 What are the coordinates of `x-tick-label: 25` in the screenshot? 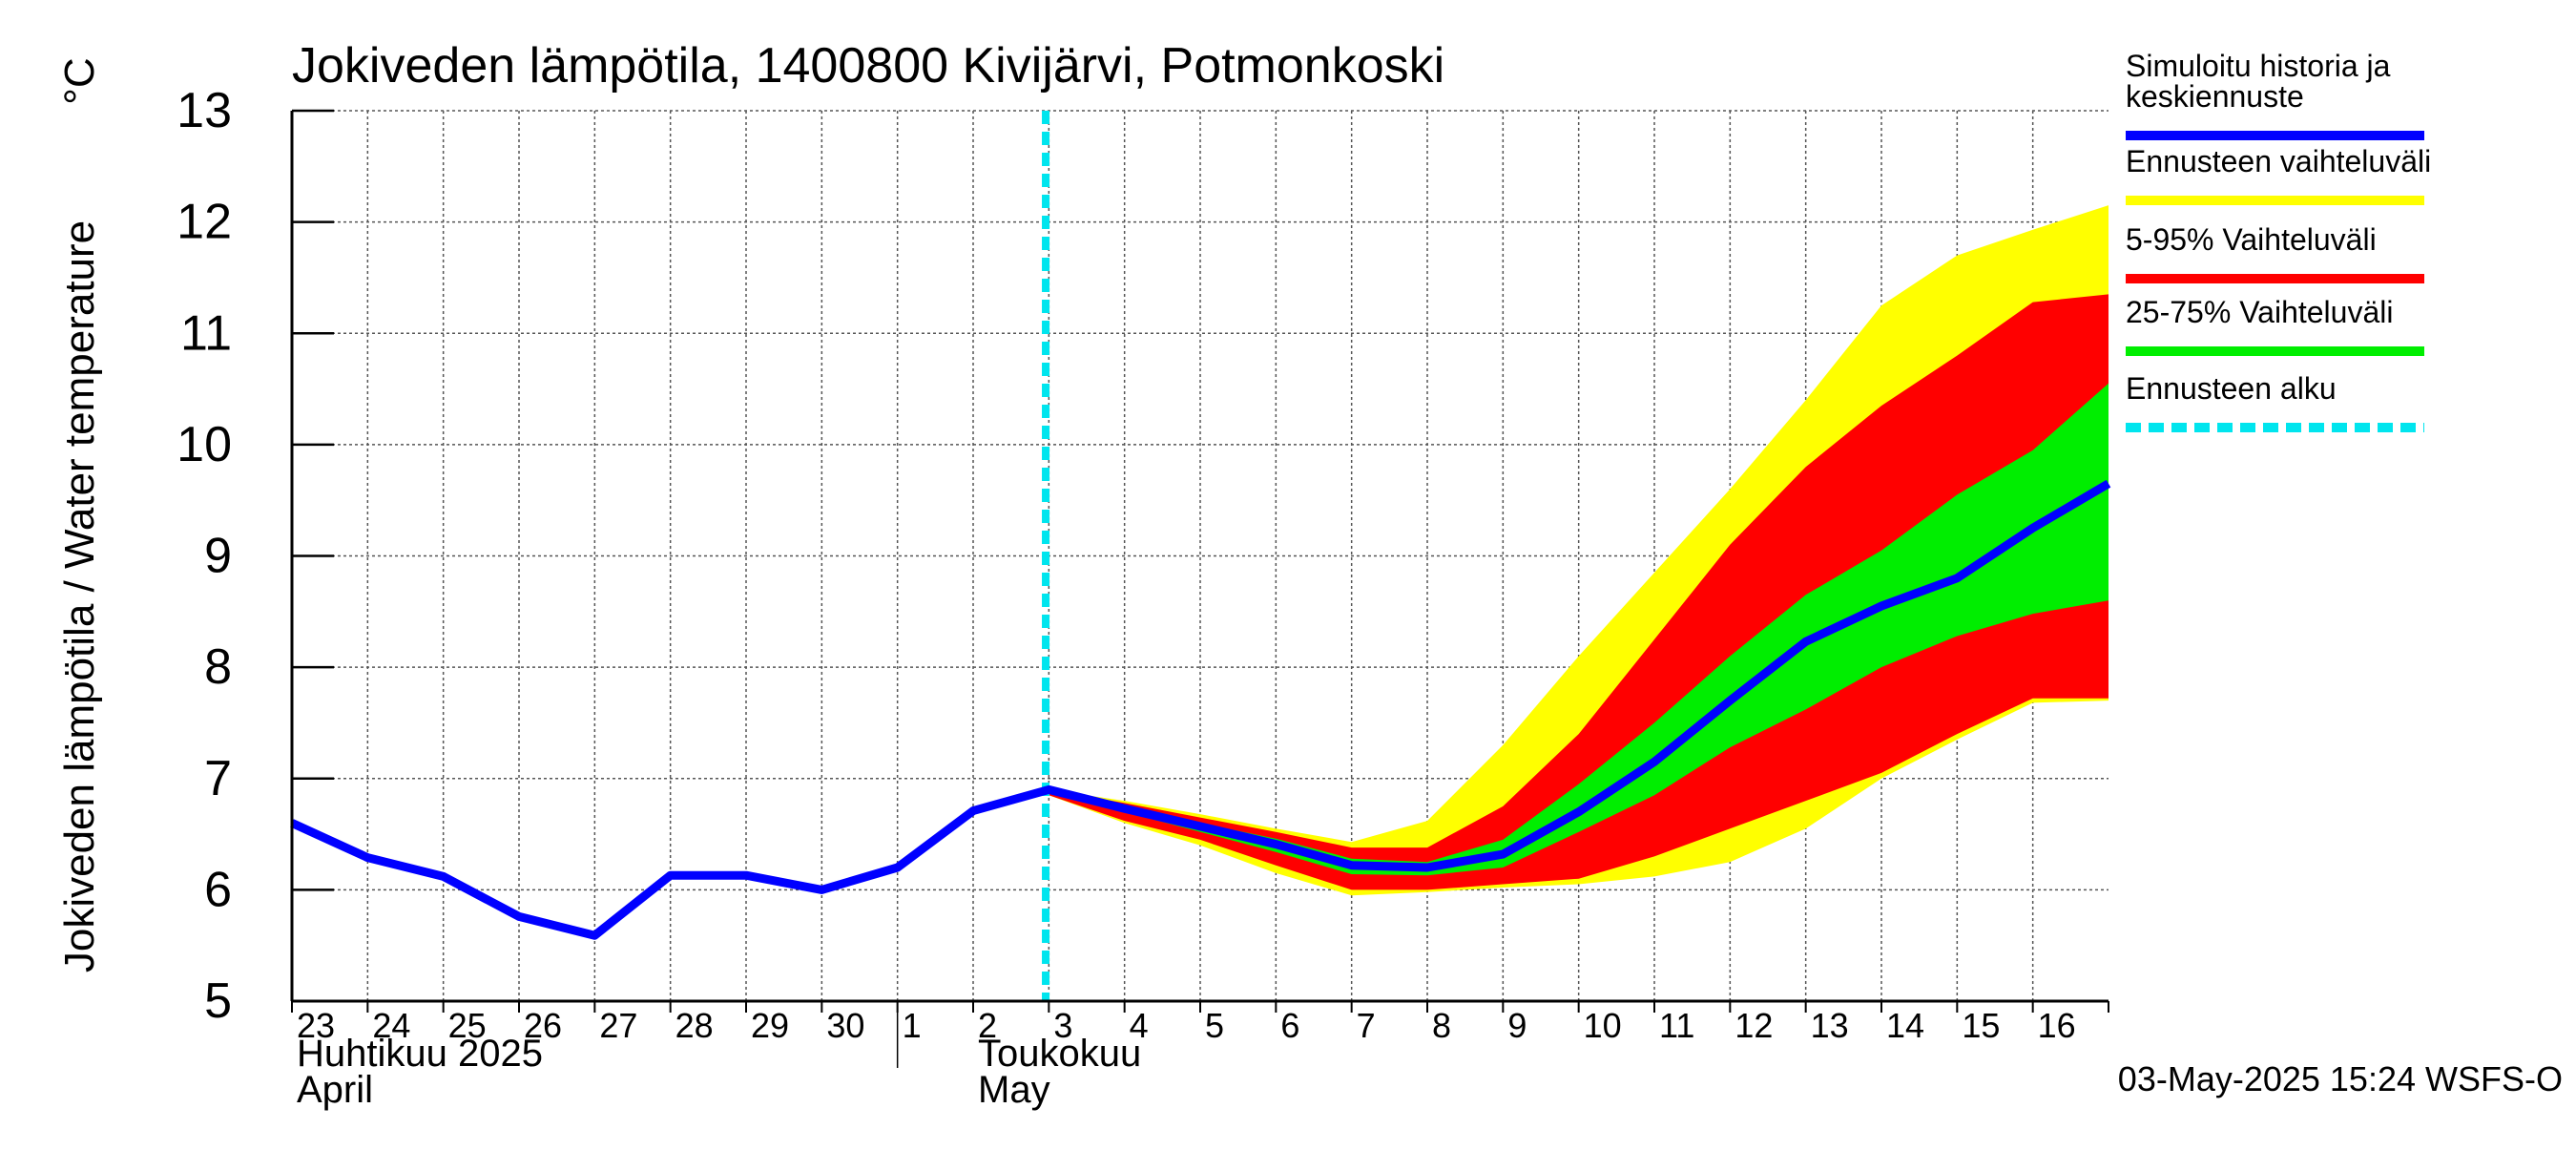 It's located at (467, 1025).